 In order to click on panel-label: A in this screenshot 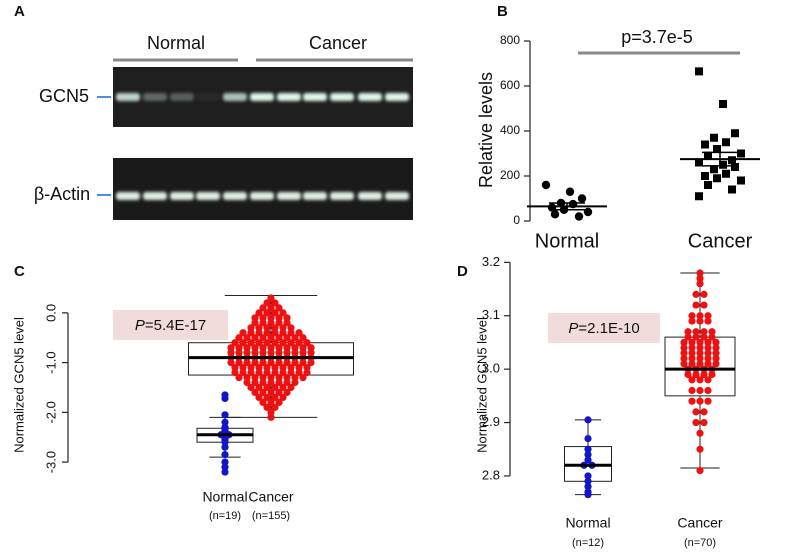, I will do `click(19, 11)`.